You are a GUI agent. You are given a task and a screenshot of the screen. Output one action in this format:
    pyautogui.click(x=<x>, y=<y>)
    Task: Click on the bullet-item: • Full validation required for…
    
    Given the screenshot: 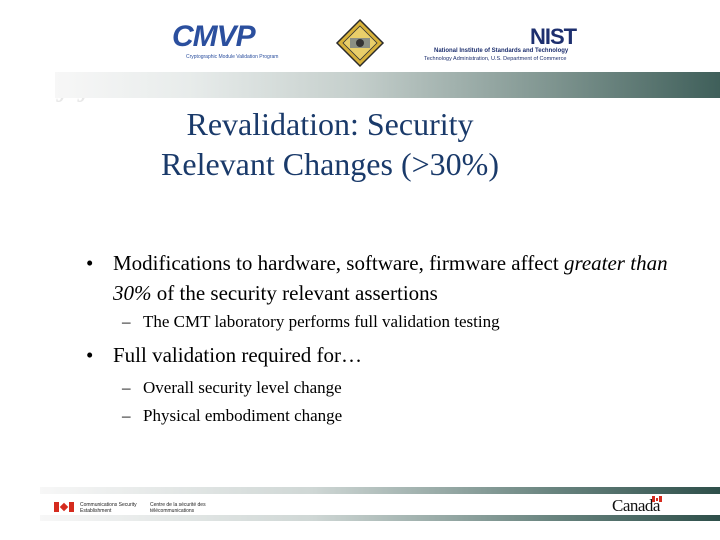 What is the action you would take?
    pyautogui.click(x=386, y=355)
    